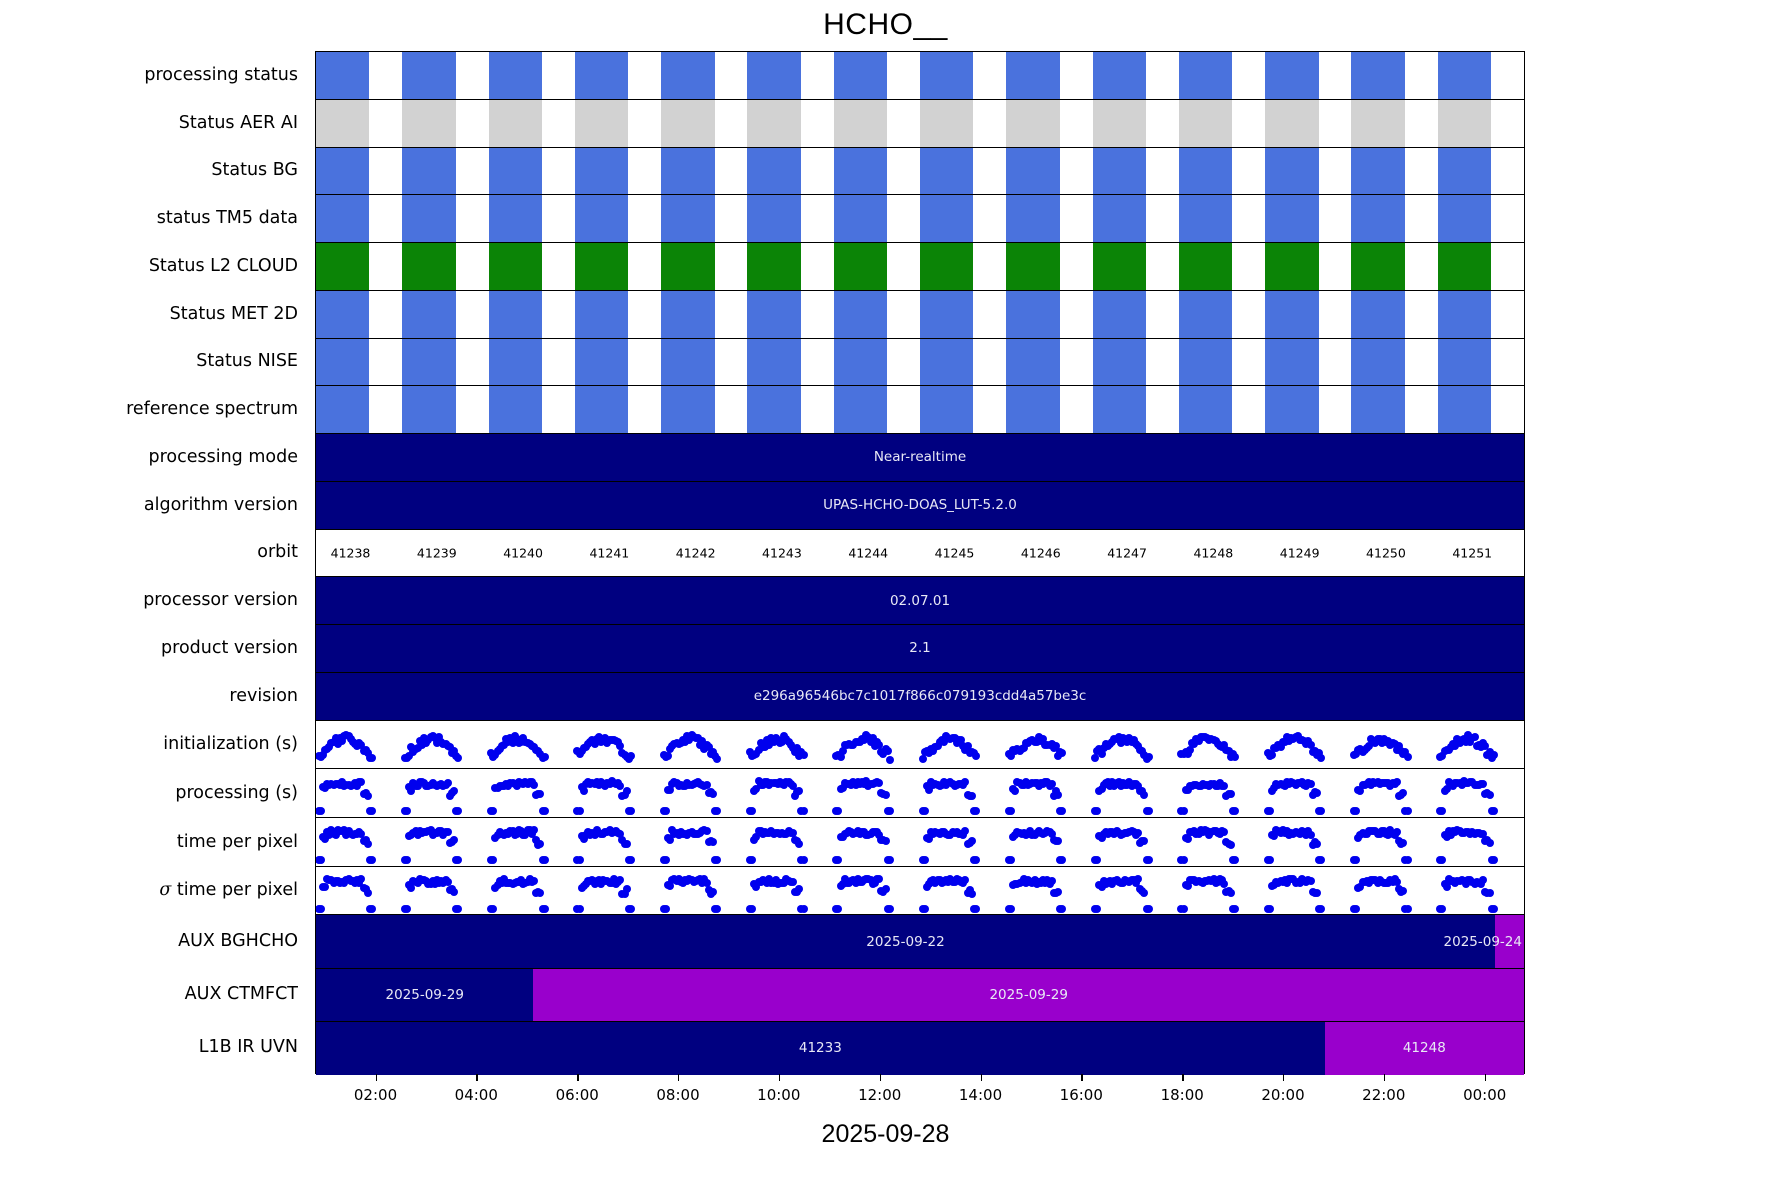  What do you see at coordinates (221, 74) in the screenshot?
I see `row-label-processing-status: processing status` at bounding box center [221, 74].